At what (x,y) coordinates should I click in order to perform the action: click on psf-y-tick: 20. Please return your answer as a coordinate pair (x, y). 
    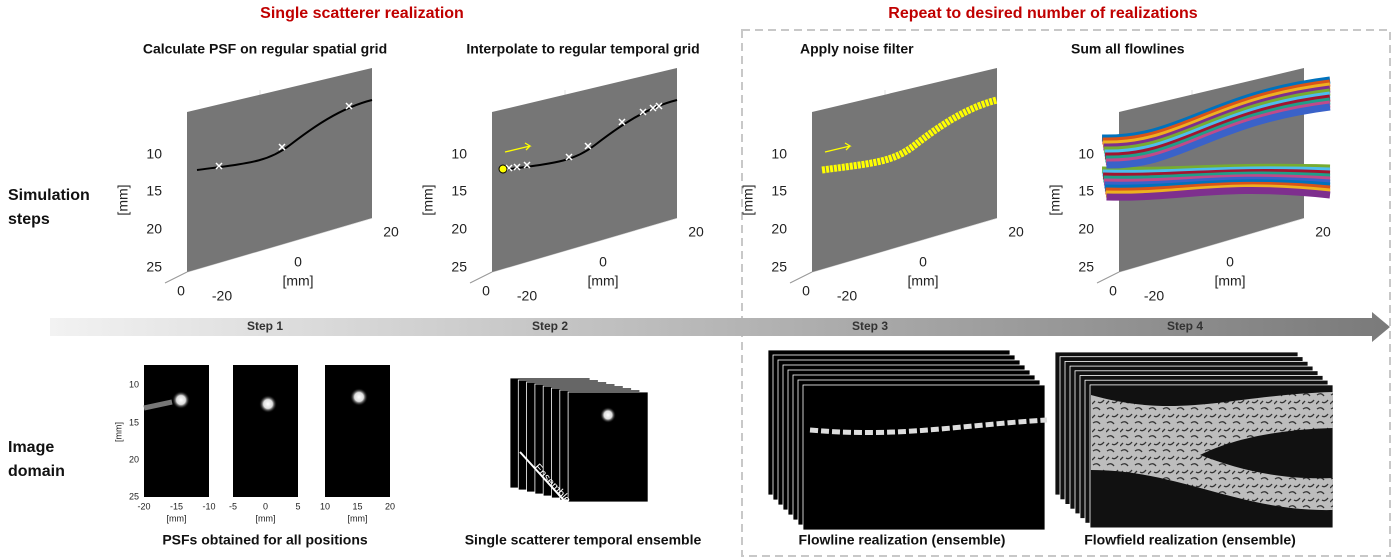
    Looking at the image, I should click on (134, 459).